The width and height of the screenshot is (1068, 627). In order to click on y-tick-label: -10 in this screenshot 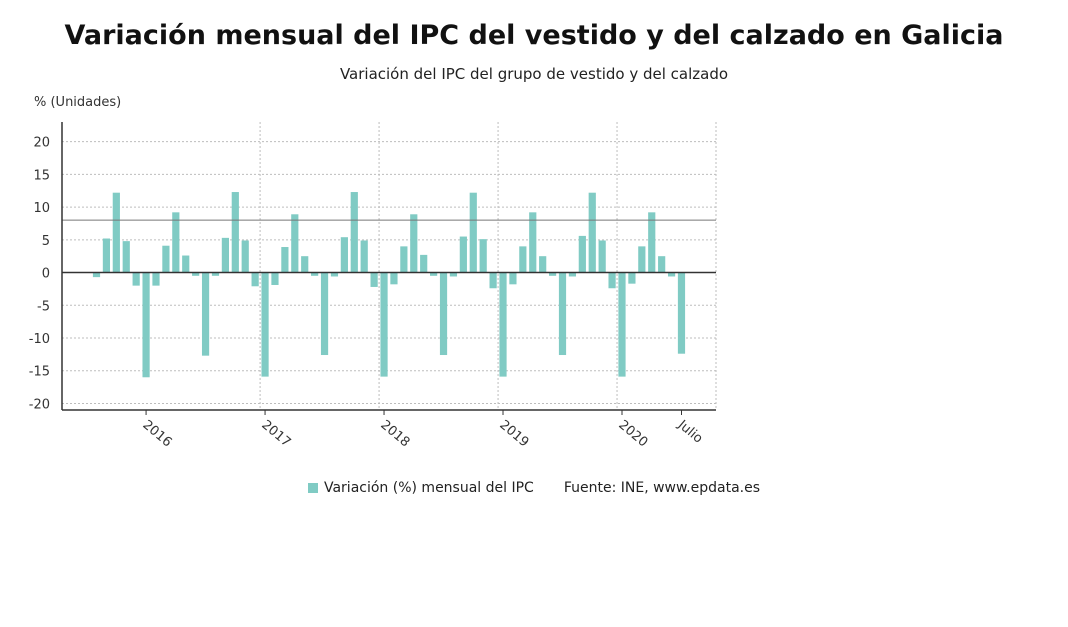, I will do `click(39, 339)`.